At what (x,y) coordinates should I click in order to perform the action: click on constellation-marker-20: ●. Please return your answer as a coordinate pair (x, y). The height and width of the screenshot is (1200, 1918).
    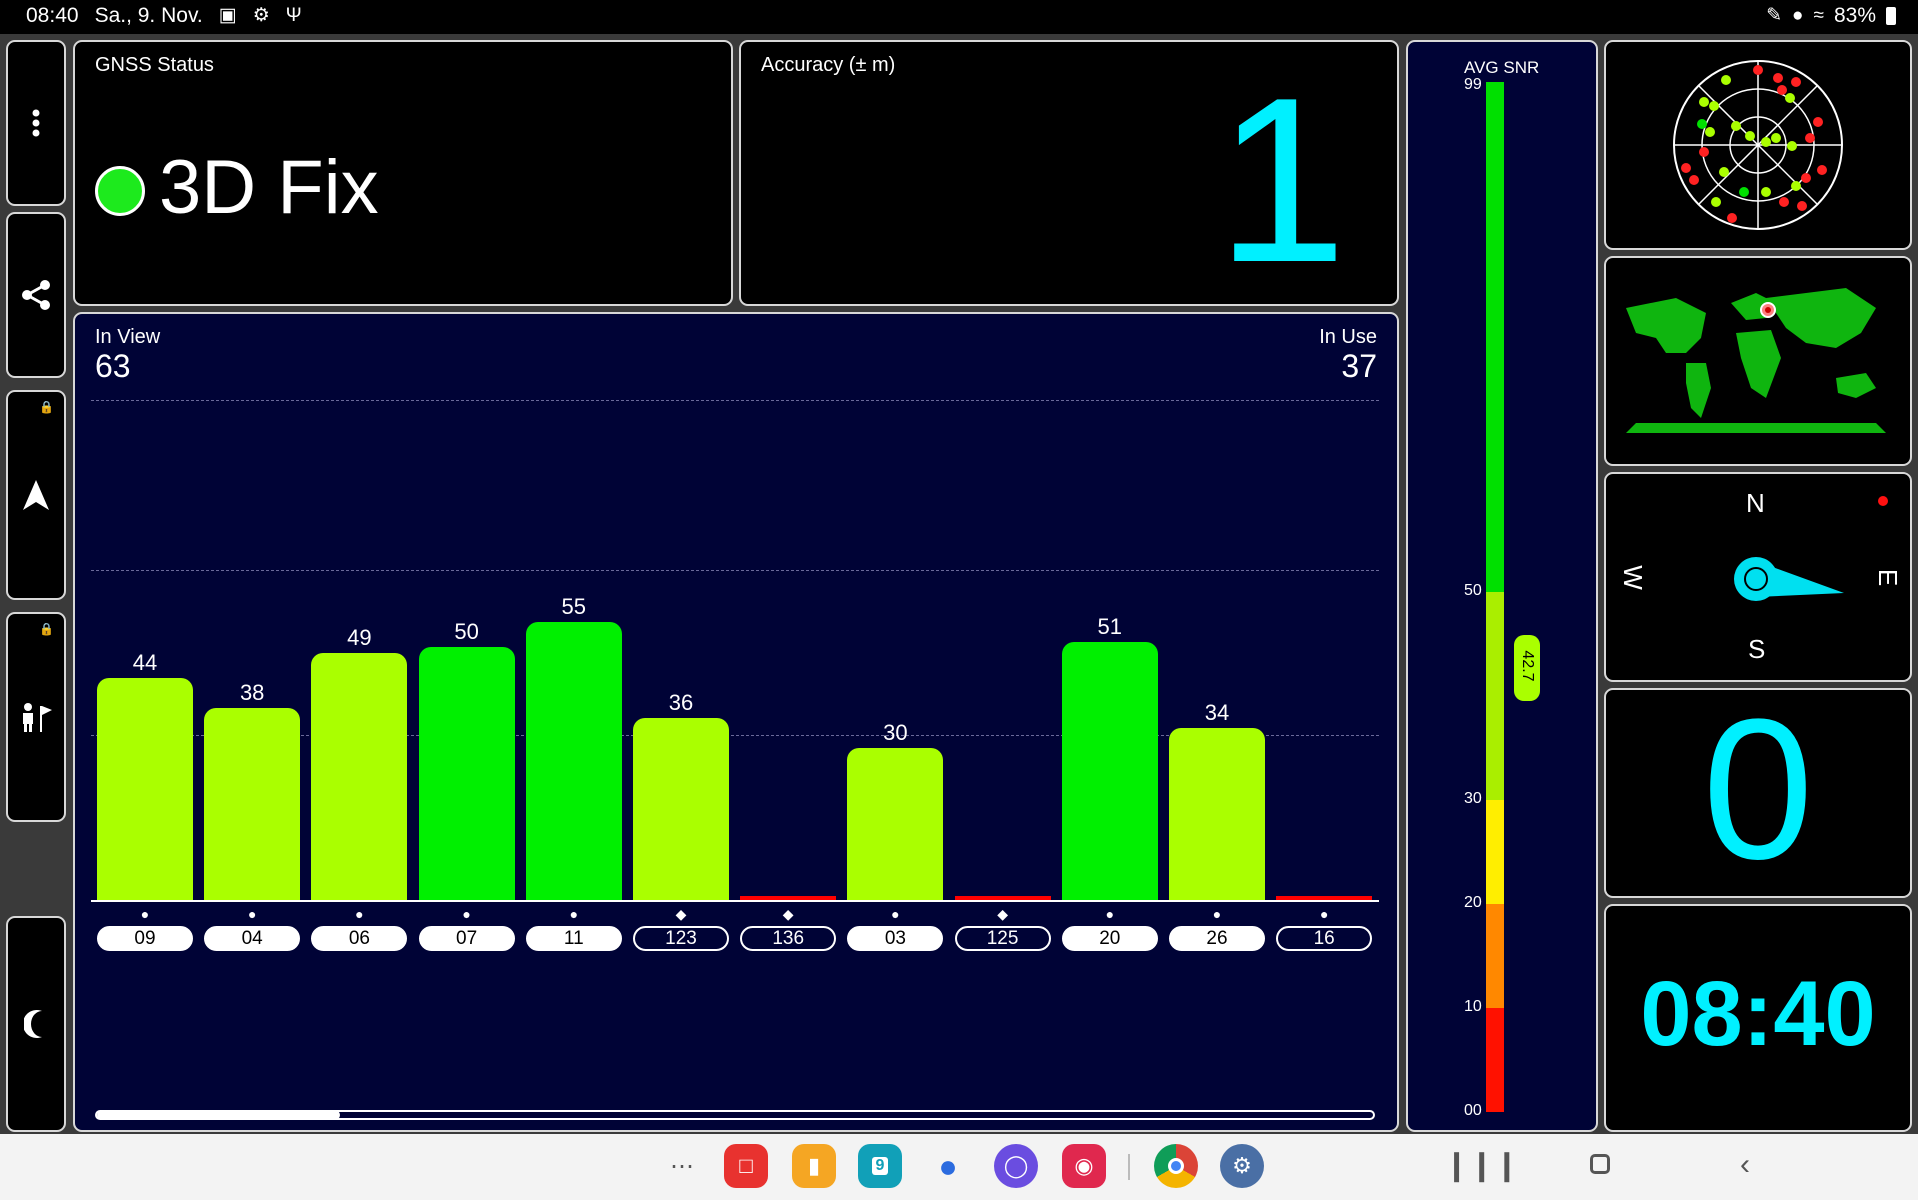
    Looking at the image, I should click on (1110, 914).